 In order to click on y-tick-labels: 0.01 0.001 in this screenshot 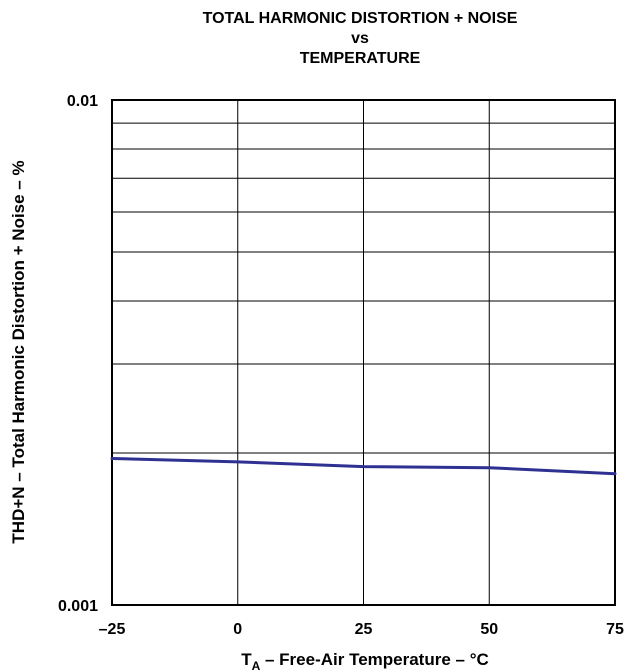, I will do `click(78, 354)`.